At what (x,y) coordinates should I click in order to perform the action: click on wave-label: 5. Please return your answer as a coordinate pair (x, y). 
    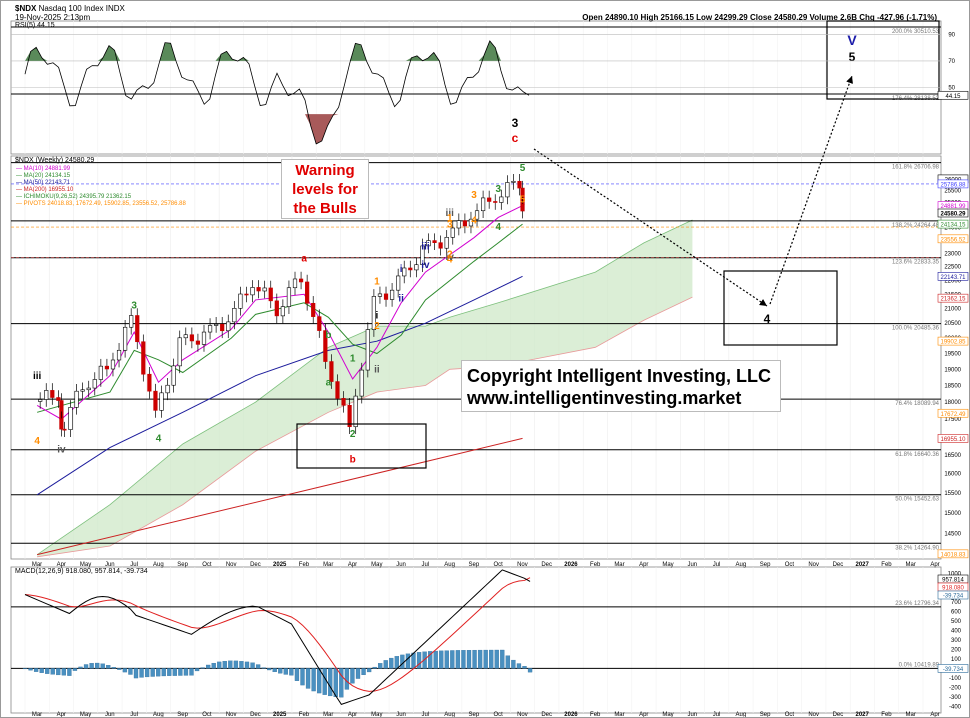
    Looking at the image, I should click on (523, 168).